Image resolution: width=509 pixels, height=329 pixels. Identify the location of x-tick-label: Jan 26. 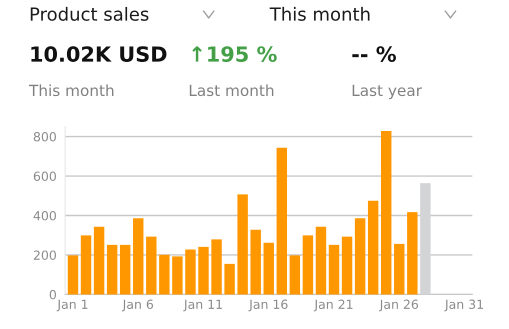
(398, 306).